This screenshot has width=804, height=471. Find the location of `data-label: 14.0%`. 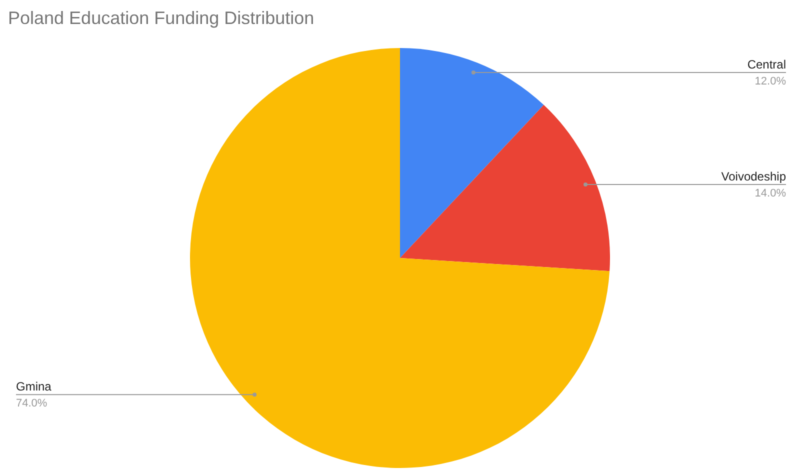

data-label: 14.0% is located at coordinates (770, 194).